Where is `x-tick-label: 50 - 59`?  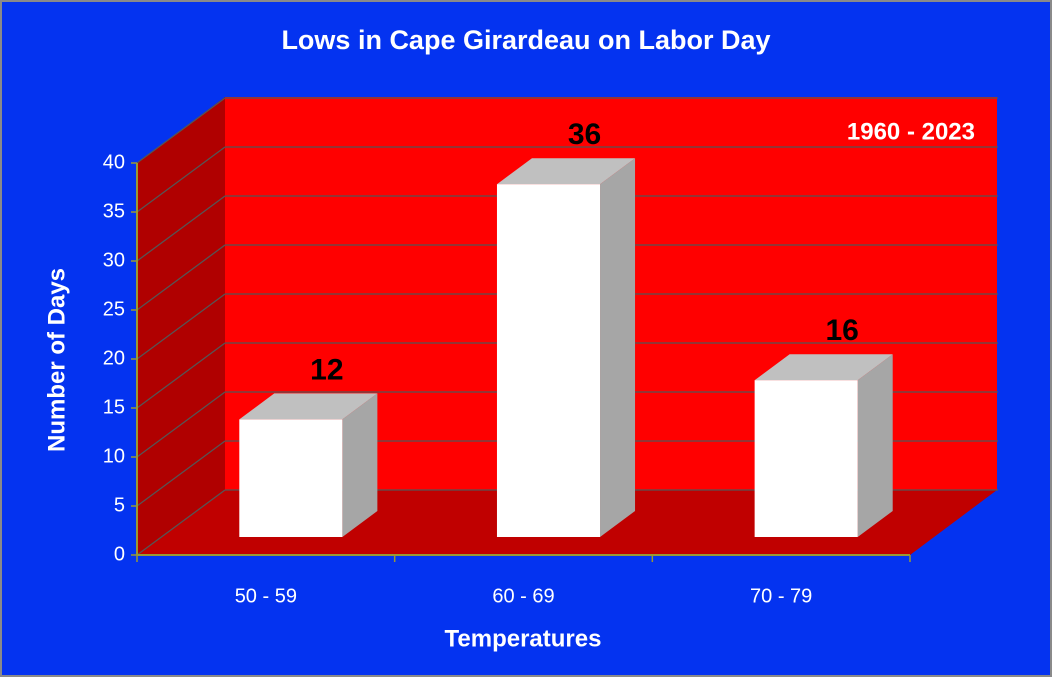
x-tick-label: 50 - 59 is located at coordinates (266, 596).